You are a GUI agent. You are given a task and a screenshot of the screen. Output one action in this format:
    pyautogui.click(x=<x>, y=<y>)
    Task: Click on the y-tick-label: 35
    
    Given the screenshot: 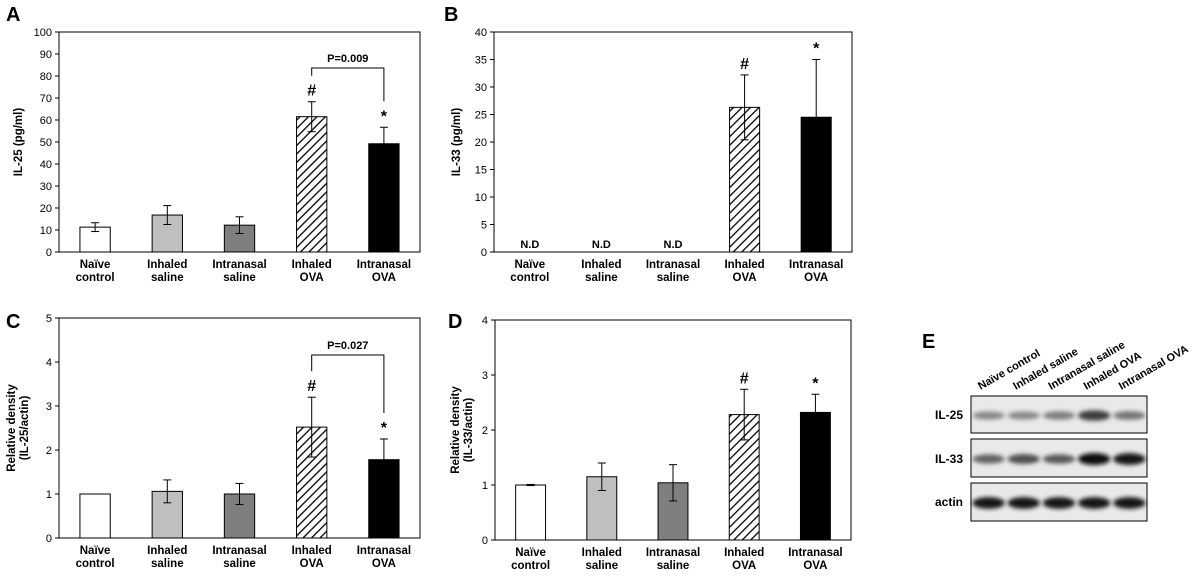 What is the action you would take?
    pyautogui.click(x=481, y=61)
    